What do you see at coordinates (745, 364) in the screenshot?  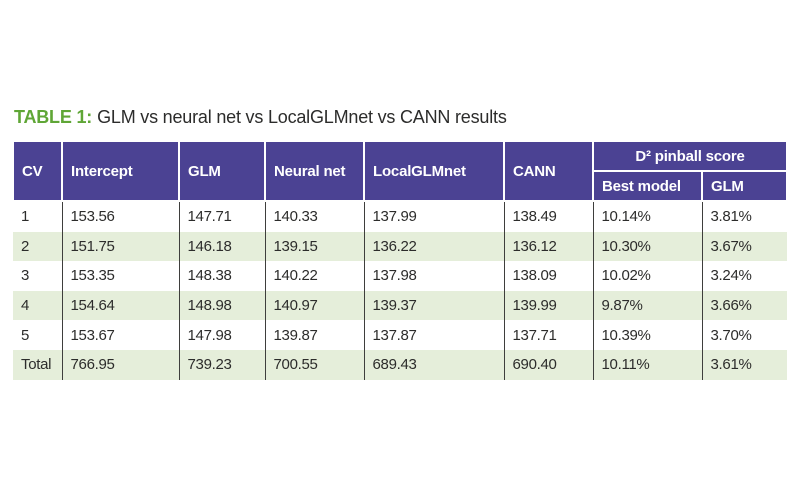 I see `table-cell: 3.61%` at bounding box center [745, 364].